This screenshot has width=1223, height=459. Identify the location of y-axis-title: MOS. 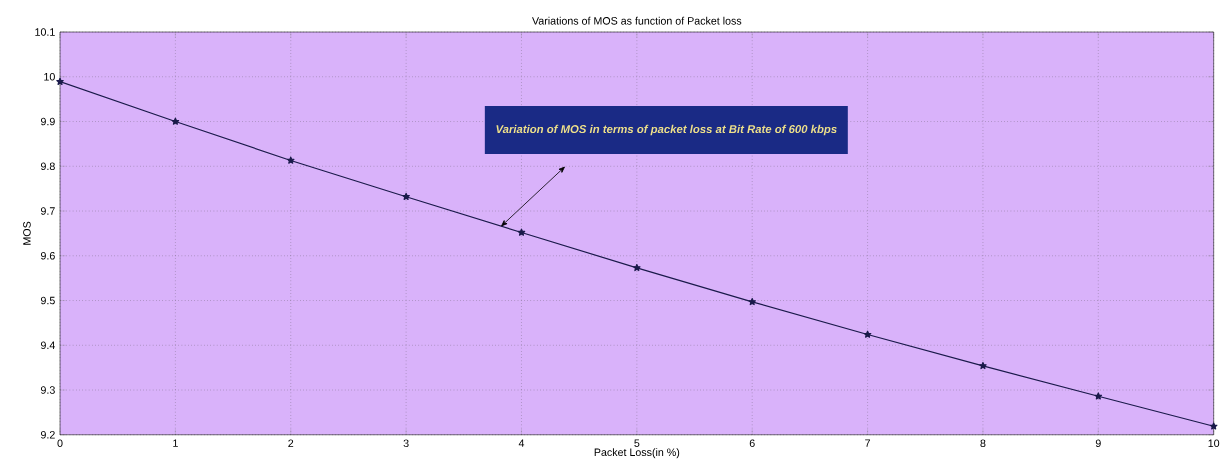
(27, 233).